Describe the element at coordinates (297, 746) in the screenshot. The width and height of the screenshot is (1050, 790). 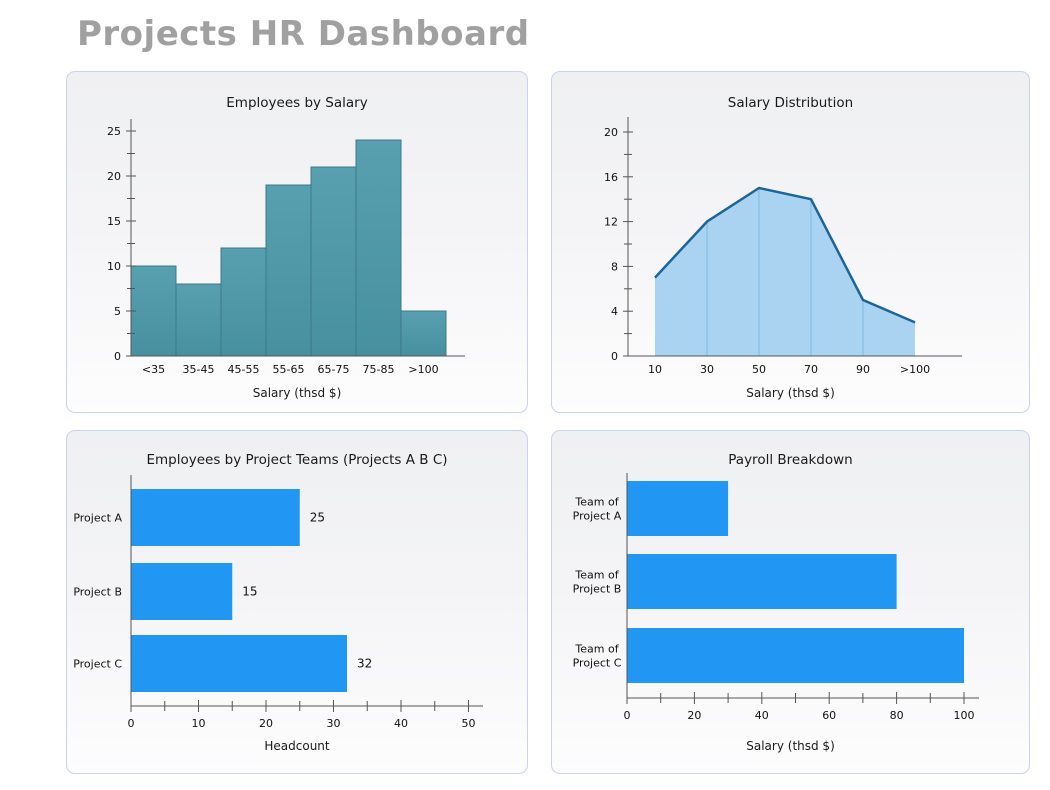
I see `x-axis-title-headcount: Headcount` at that location.